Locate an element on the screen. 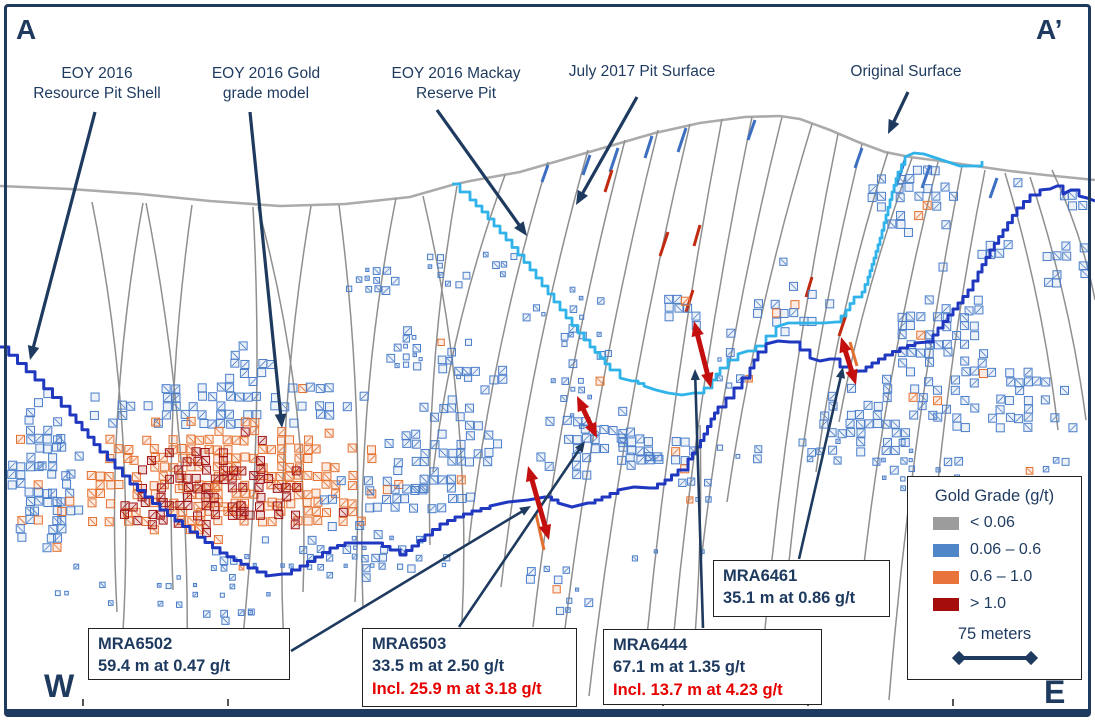  legend-title: Gold Grade (g/t) is located at coordinates (994, 496).